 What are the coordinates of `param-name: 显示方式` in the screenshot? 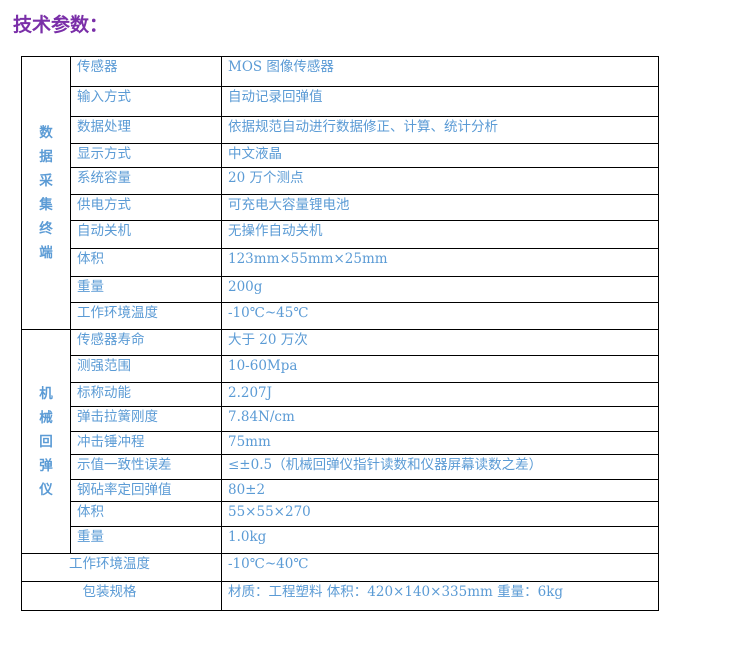 It's located at (146, 155).